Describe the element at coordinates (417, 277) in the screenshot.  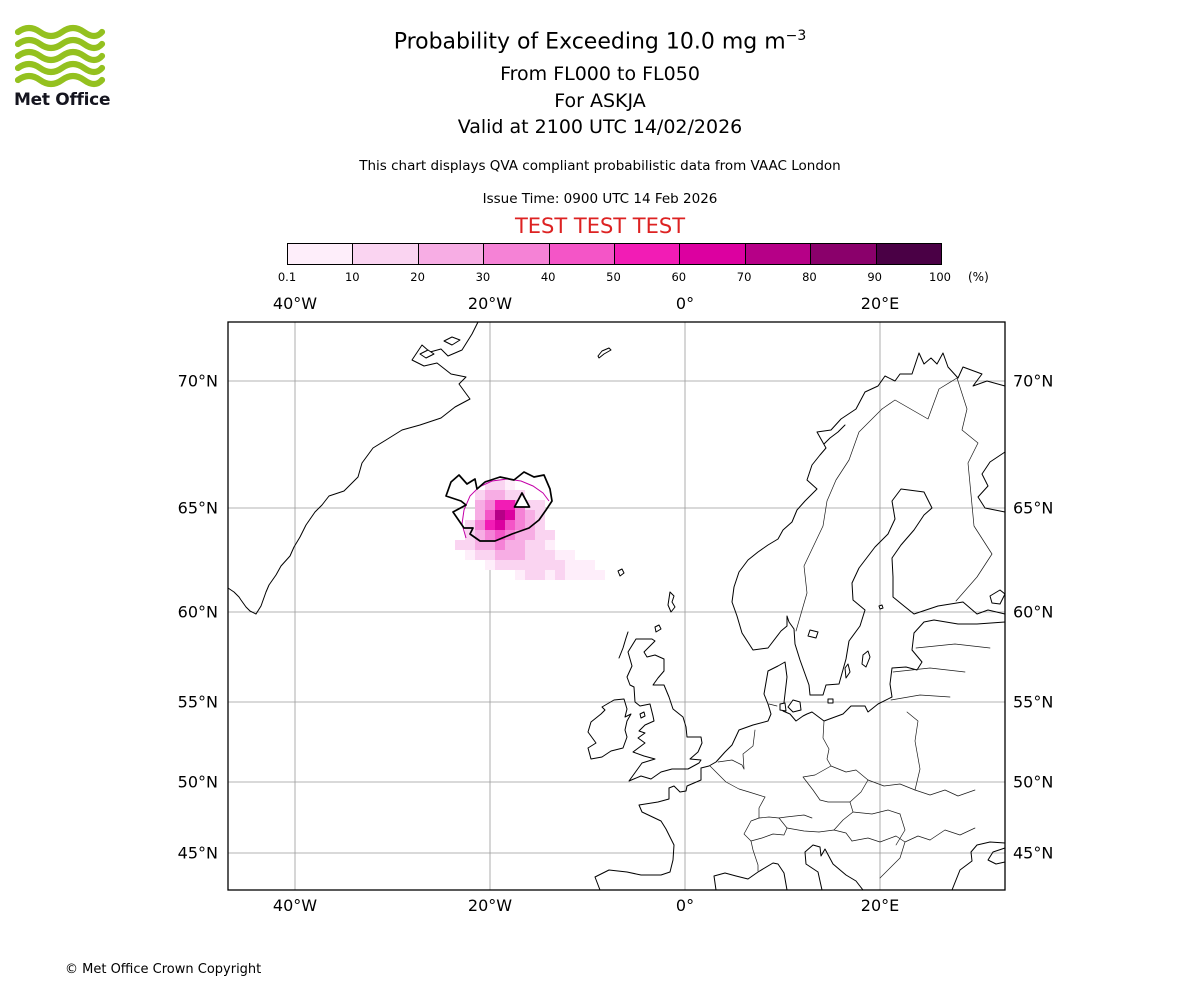
I see `colorbar-tick-label: 20` at that location.